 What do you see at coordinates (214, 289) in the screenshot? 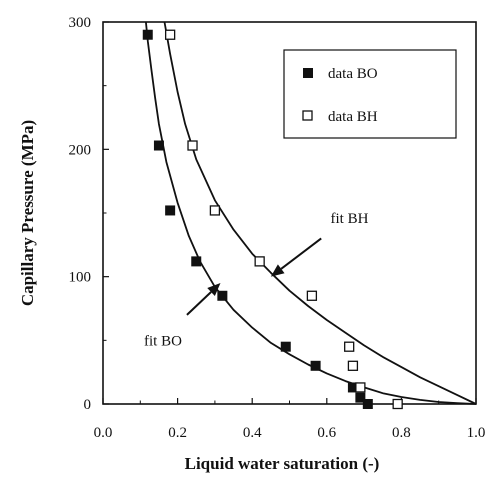
I see `annotation-arrowhead-fit-bo` at bounding box center [214, 289].